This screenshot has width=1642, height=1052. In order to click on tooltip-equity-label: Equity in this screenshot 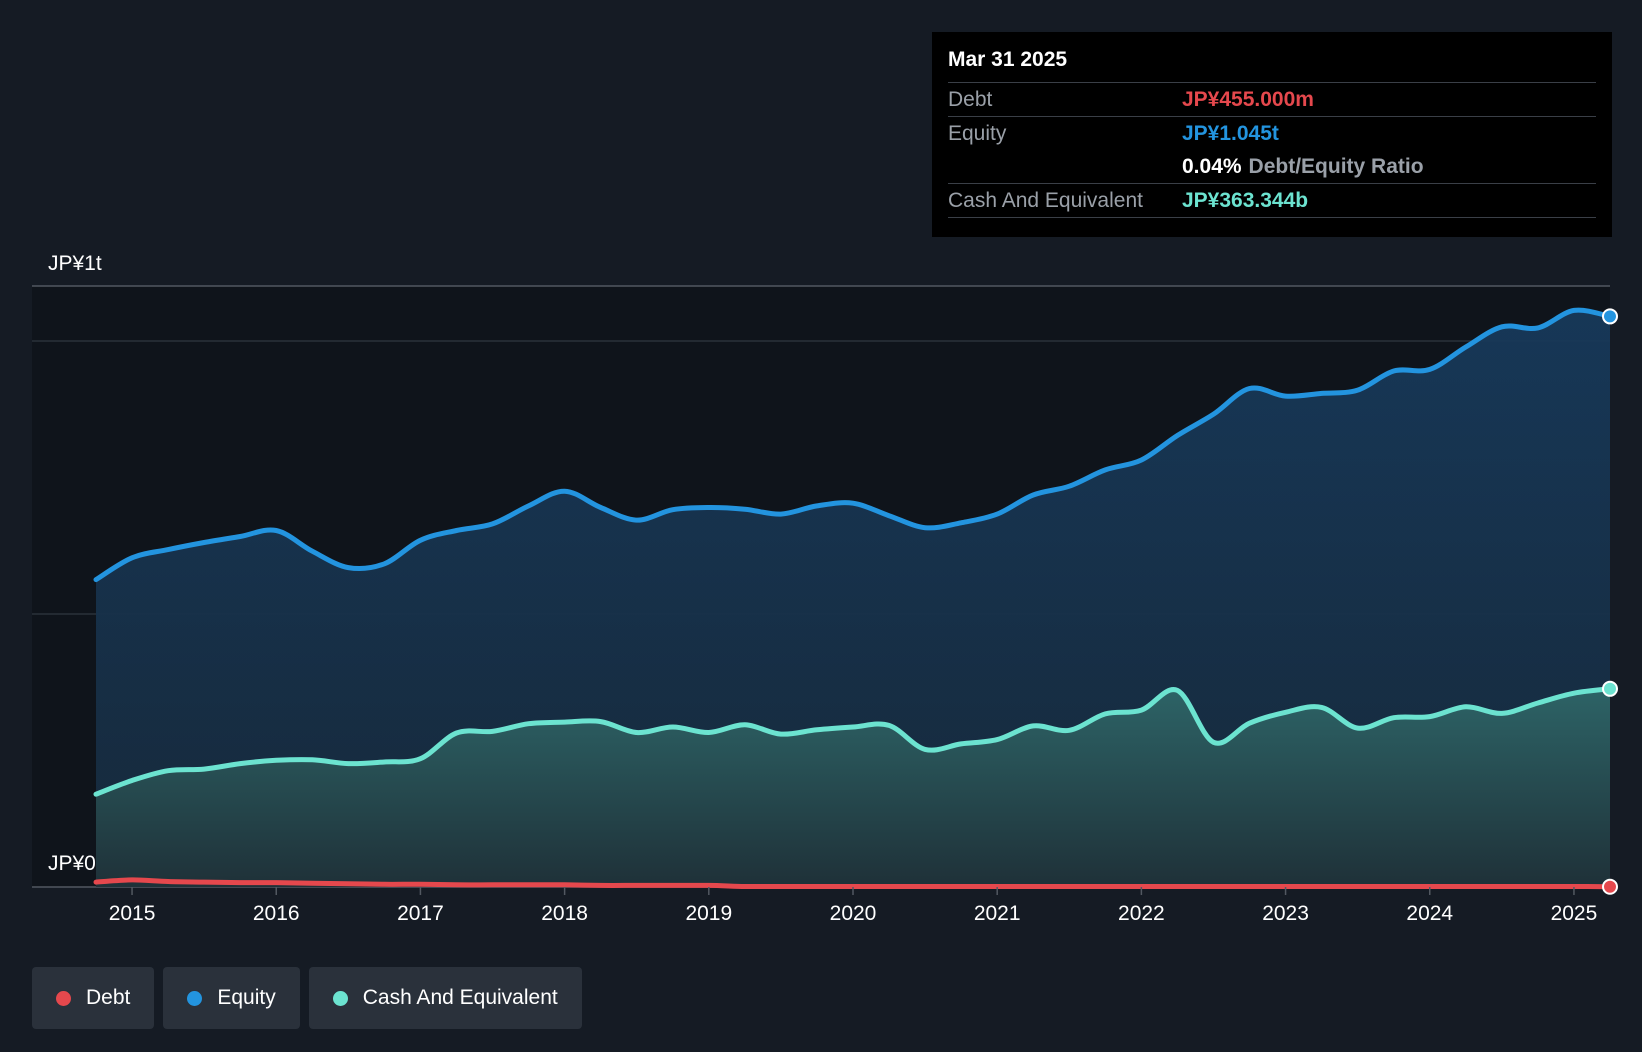, I will do `click(977, 133)`.